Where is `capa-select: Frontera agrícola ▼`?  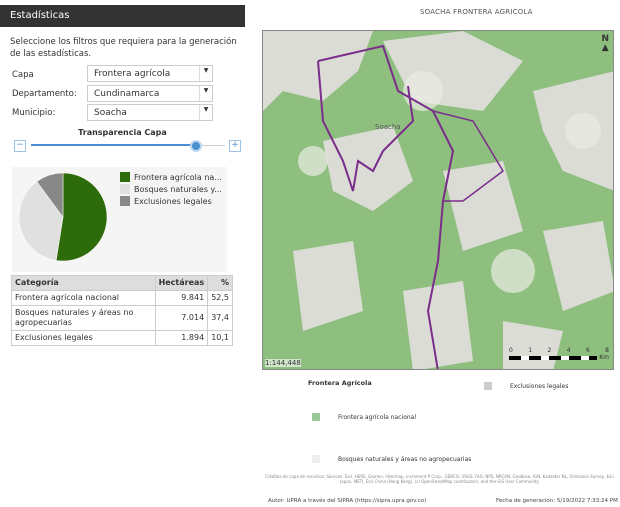
capa-select: Frontera agrícola ▼ is located at coordinates (150, 73).